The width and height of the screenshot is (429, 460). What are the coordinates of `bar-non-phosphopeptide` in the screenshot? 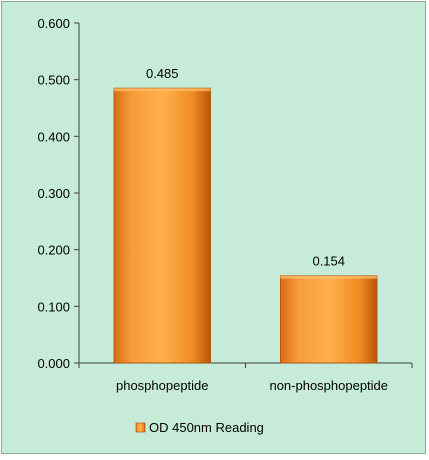 It's located at (329, 319).